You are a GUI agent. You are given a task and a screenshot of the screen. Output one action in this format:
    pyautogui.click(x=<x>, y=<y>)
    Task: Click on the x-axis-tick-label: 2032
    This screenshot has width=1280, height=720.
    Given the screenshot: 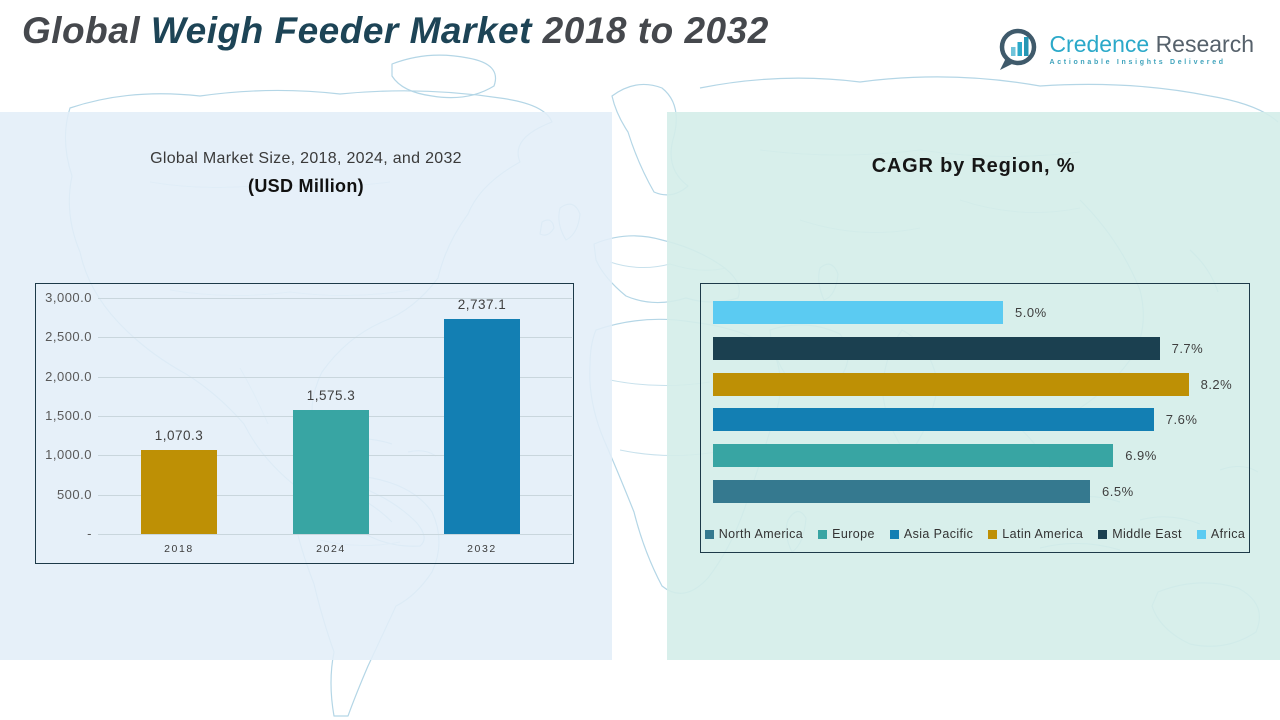 What is the action you would take?
    pyautogui.click(x=482, y=549)
    